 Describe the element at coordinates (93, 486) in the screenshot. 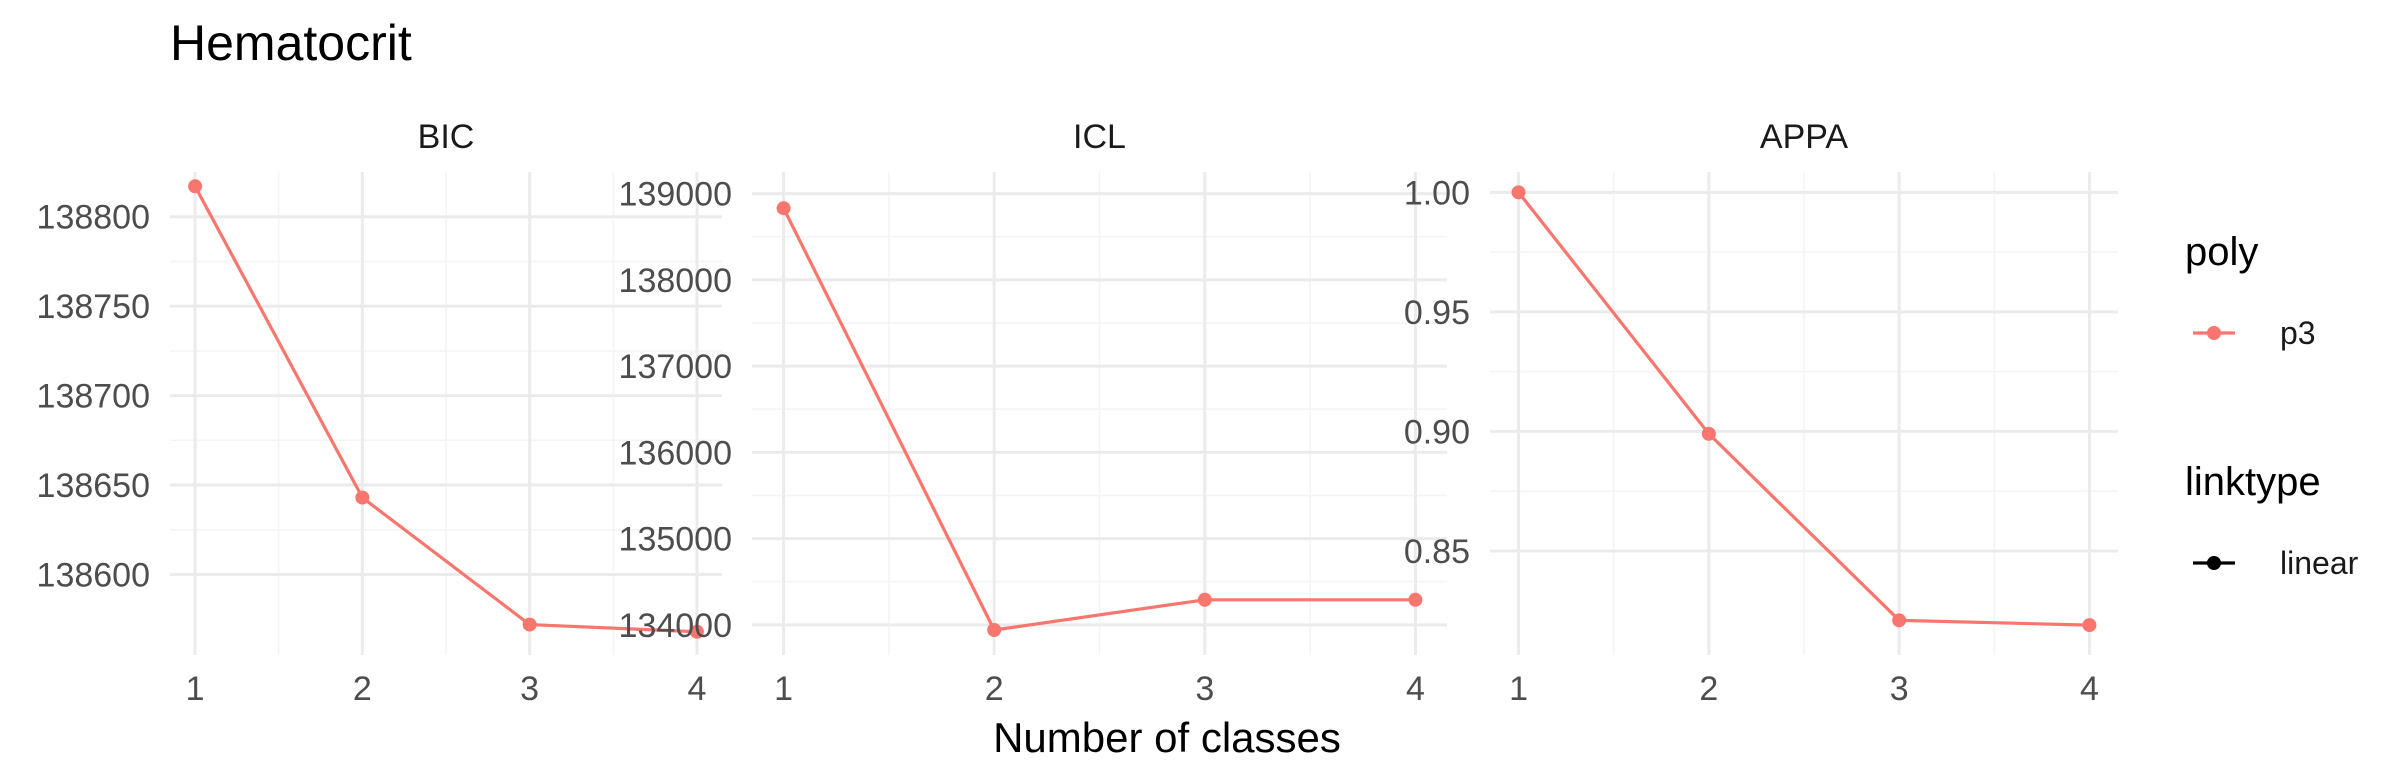

I see `y-tick-label: 138650` at that location.